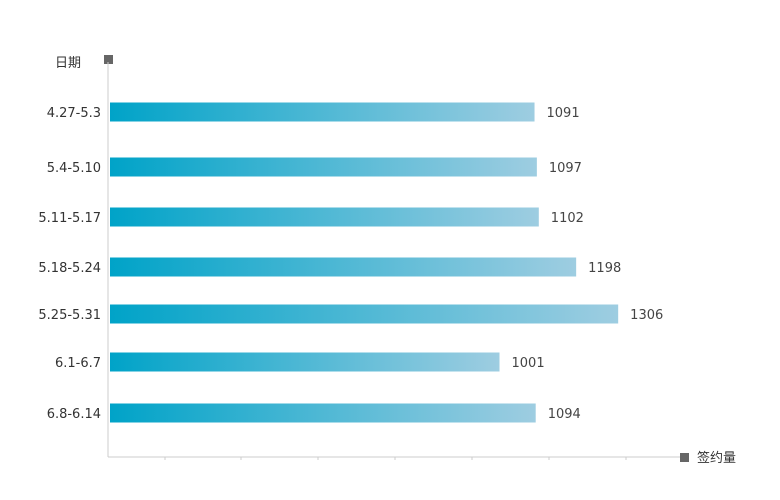 The width and height of the screenshot is (780, 500). What do you see at coordinates (395, 458) in the screenshot?
I see `x-axis-ticks` at bounding box center [395, 458].